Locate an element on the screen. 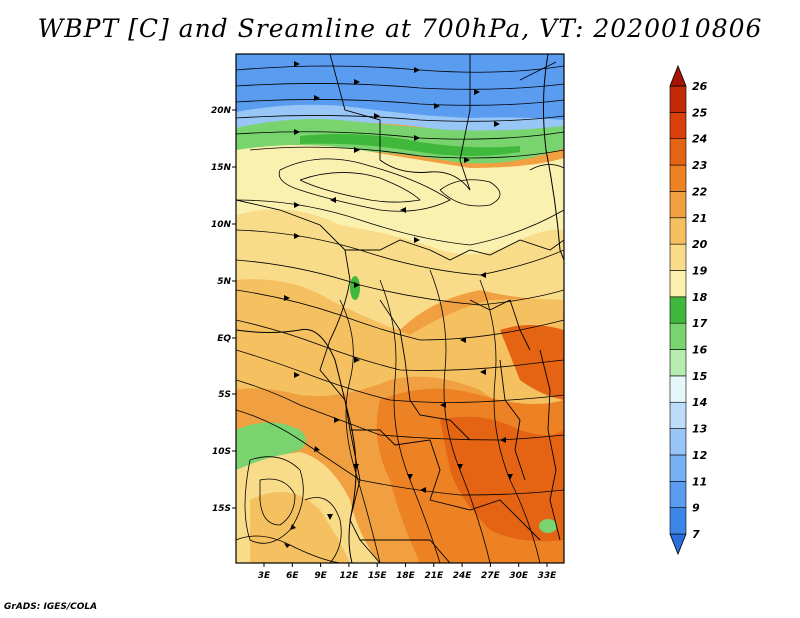  colorbar-label: 7 is located at coordinates (696, 534).